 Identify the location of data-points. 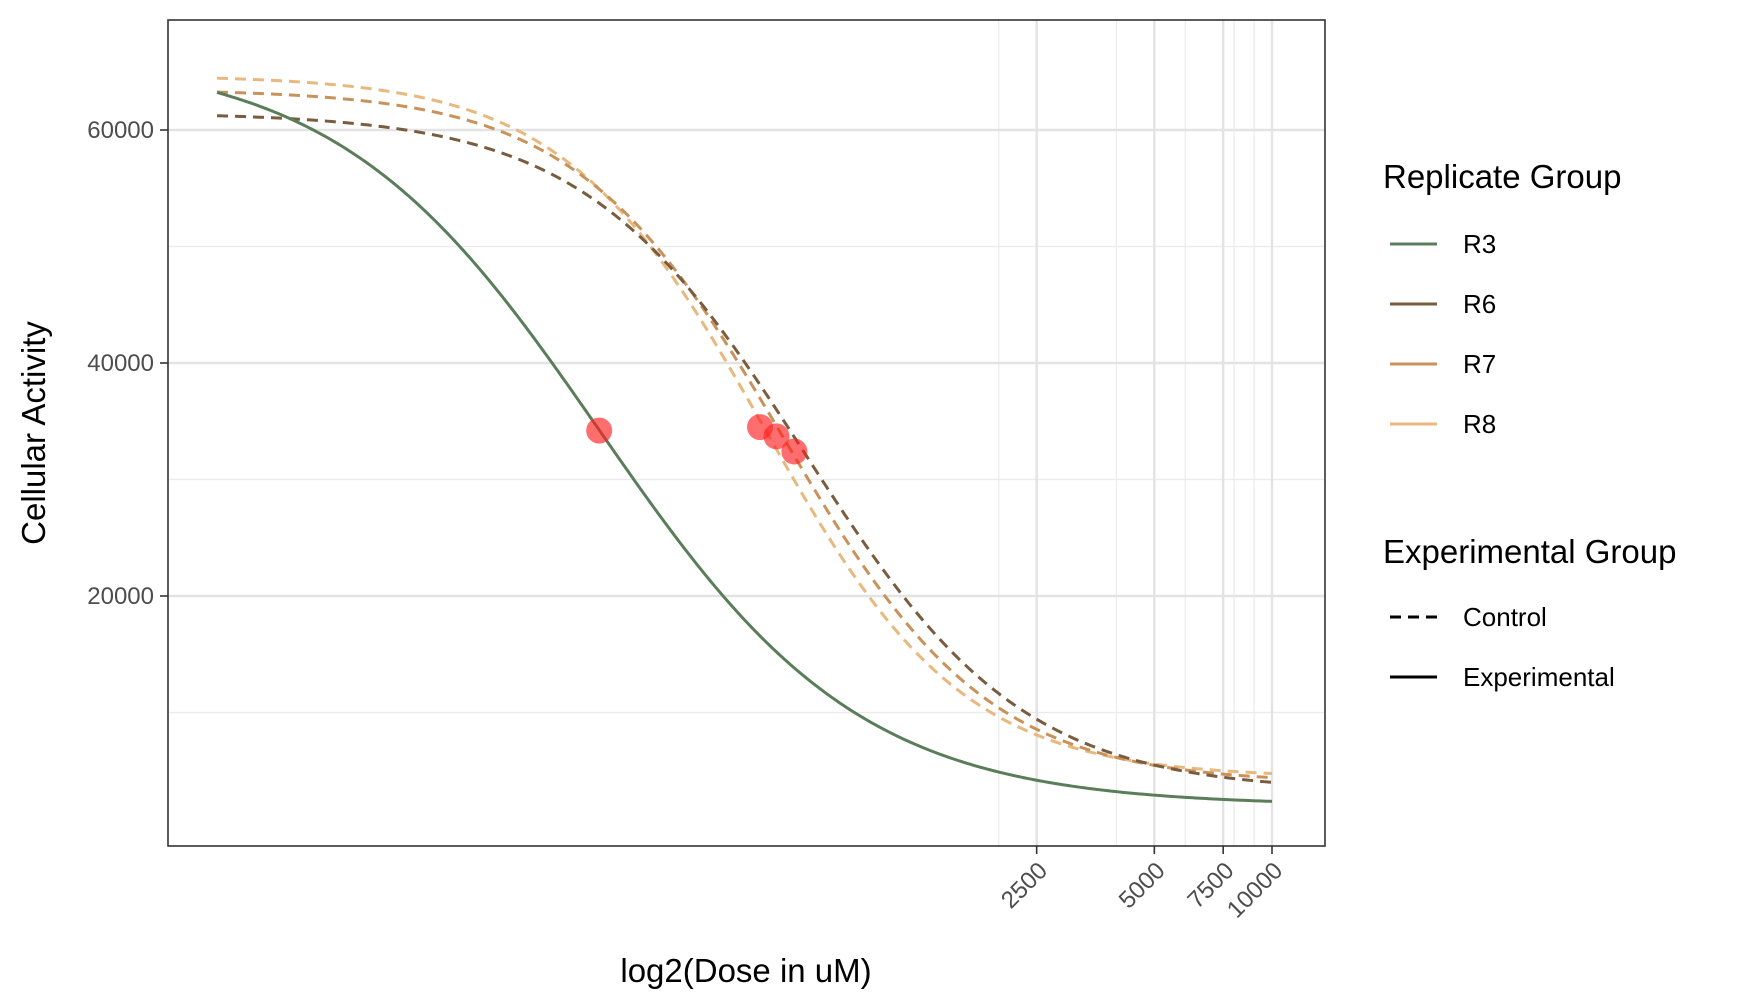
(697, 439).